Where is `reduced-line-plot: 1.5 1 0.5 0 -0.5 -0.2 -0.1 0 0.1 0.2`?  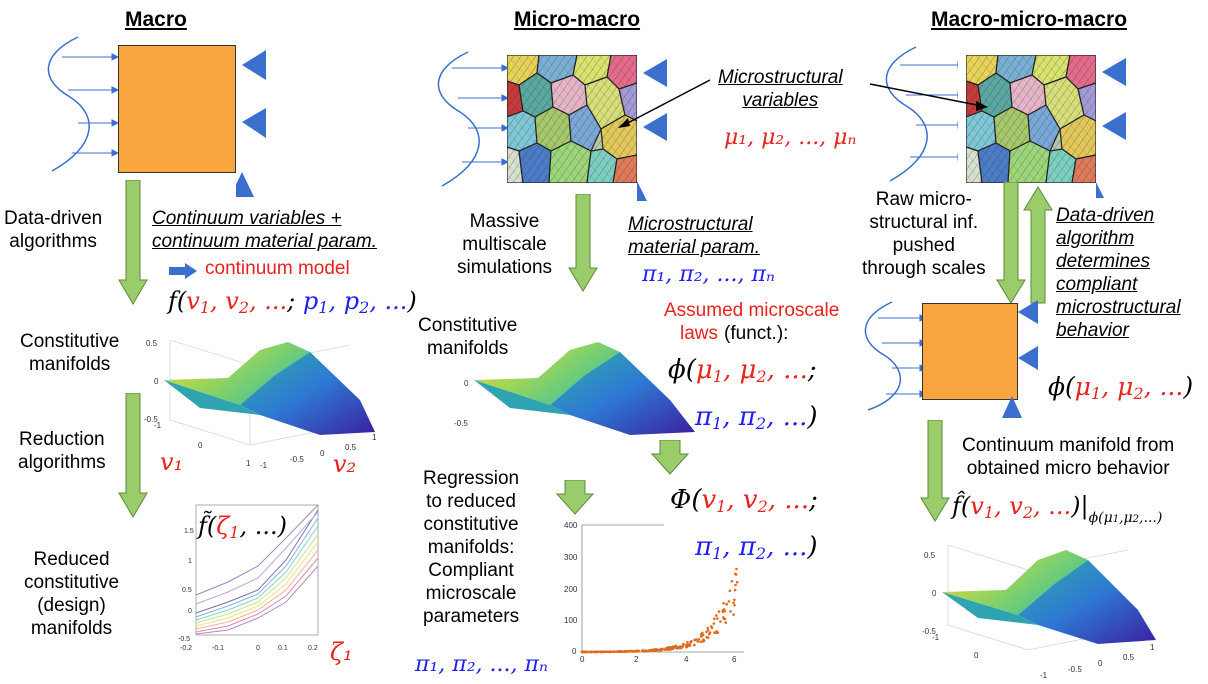 reduced-line-plot: 1.5 1 0.5 0 -0.5 -0.2 -0.1 0 0.1 0.2 is located at coordinates (248, 578).